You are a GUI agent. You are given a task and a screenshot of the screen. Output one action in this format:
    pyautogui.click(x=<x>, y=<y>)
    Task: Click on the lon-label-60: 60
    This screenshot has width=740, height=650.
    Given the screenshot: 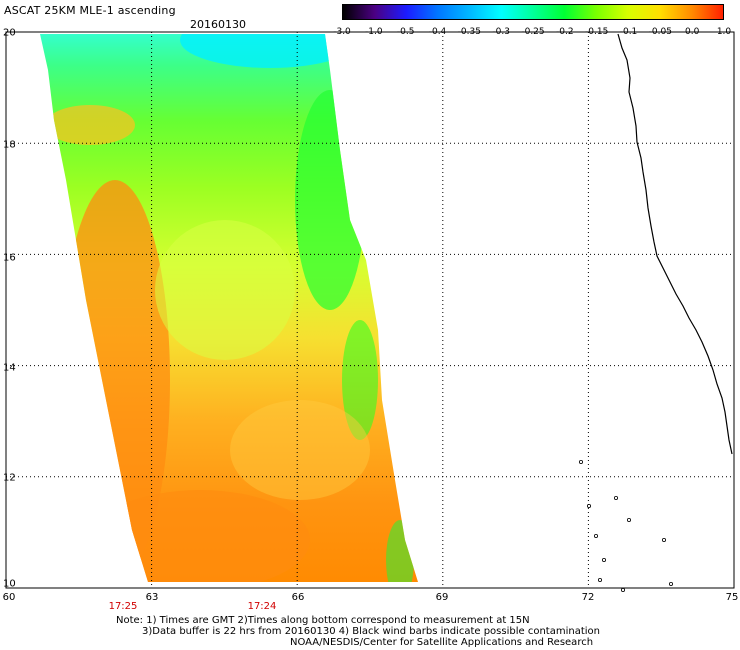 What is the action you would take?
    pyautogui.click(x=9, y=597)
    